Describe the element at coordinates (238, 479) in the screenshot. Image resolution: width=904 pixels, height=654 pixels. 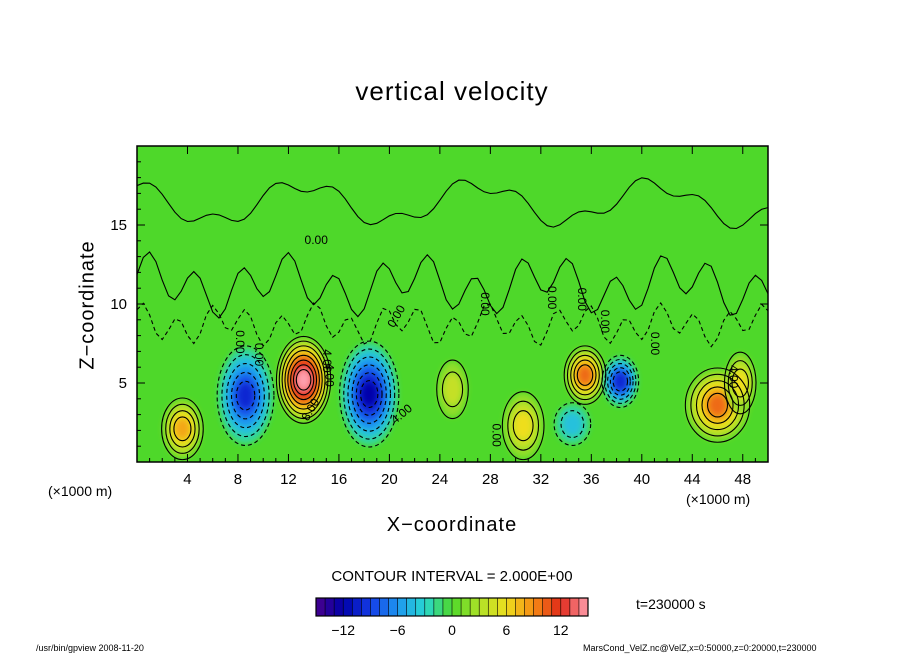
I see `x-tick-label: 8` at that location.